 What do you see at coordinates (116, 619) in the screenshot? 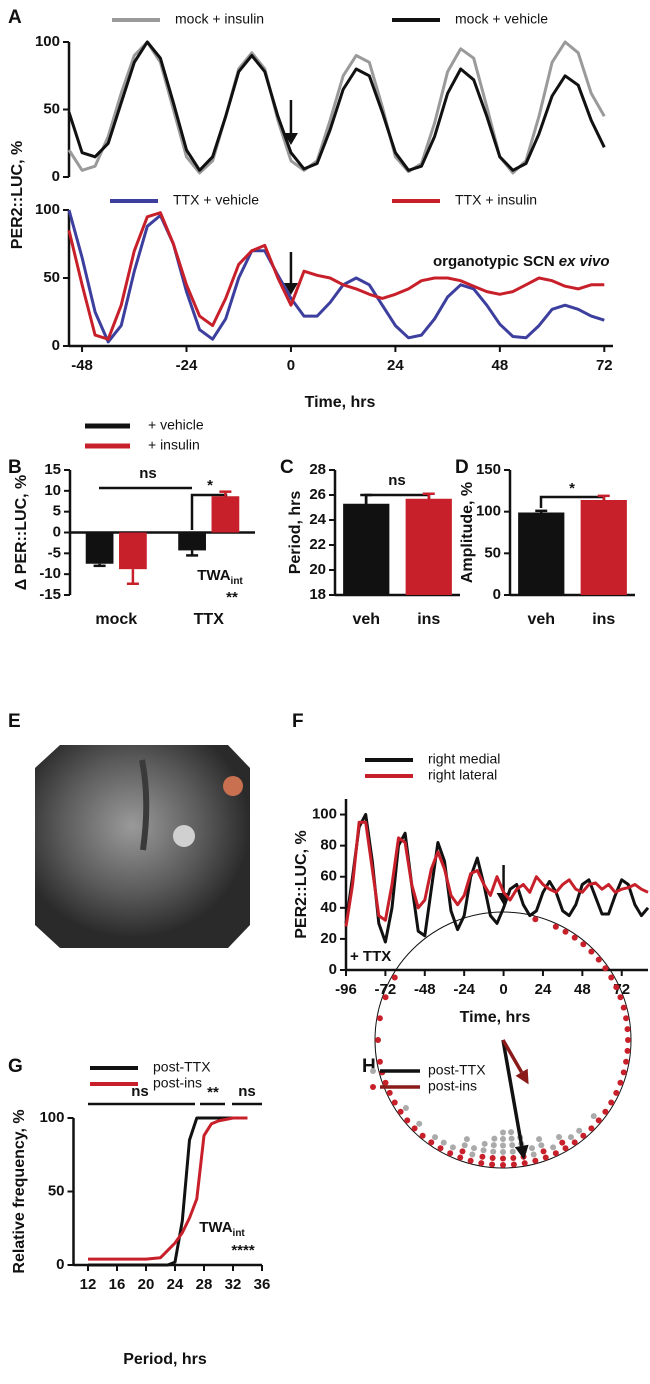
I see `x-tick-label: mock` at bounding box center [116, 619].